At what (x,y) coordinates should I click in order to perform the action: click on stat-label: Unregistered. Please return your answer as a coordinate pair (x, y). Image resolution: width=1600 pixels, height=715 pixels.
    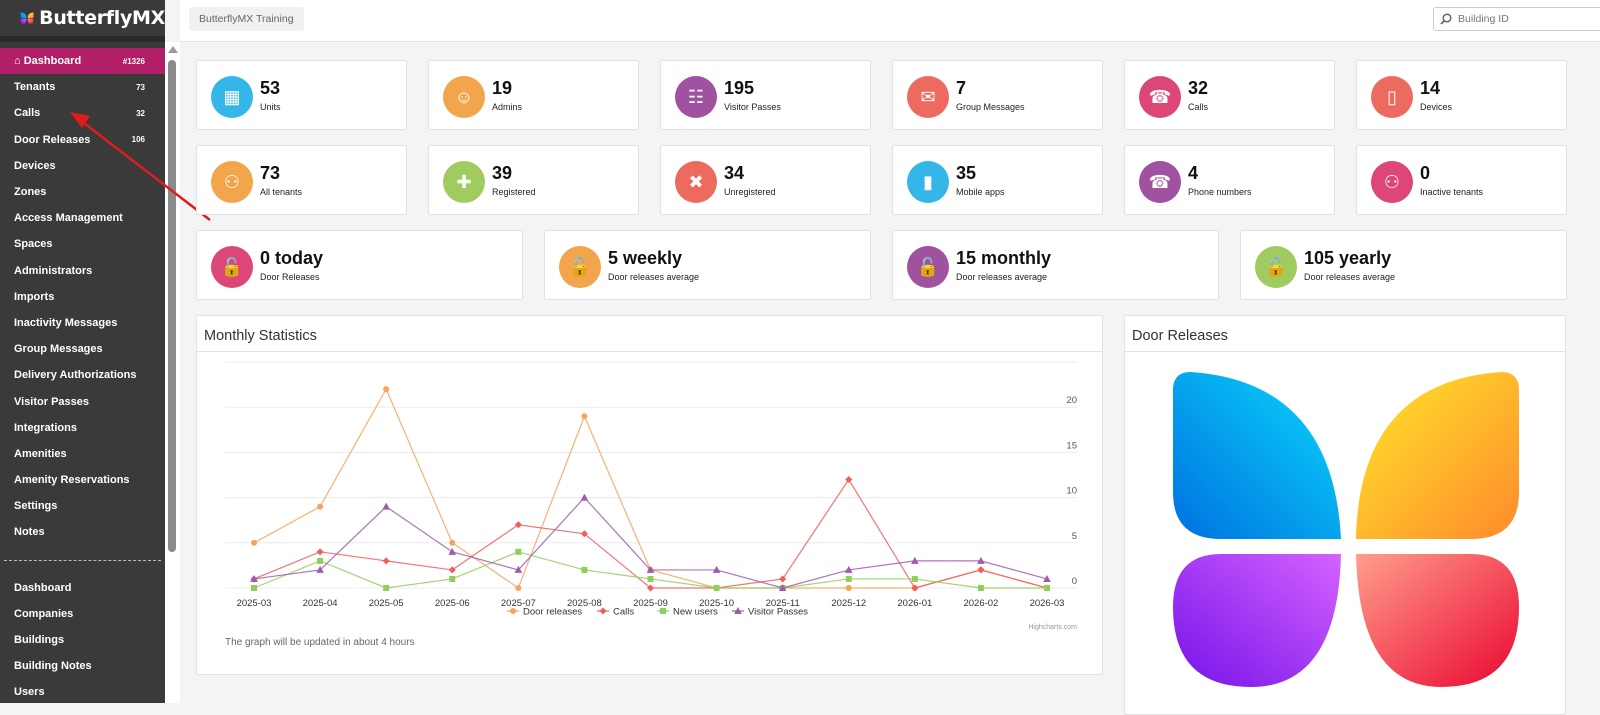
    Looking at the image, I should click on (750, 192).